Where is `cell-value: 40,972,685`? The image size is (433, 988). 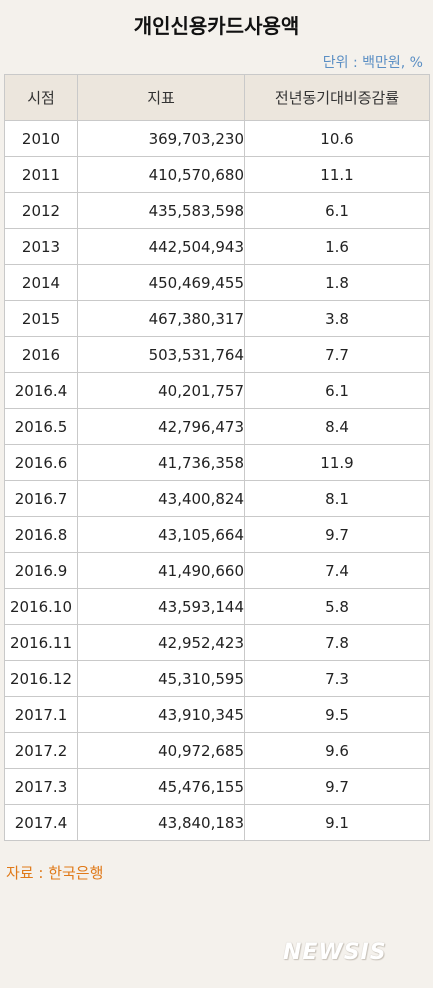 cell-value: 40,972,685 is located at coordinates (161, 750).